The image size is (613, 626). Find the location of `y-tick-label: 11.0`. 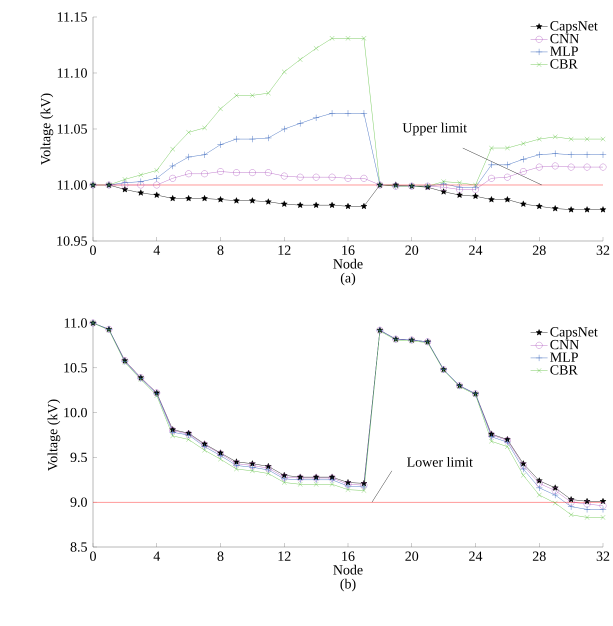

y-tick-label: 11.0 is located at coordinates (75, 323).